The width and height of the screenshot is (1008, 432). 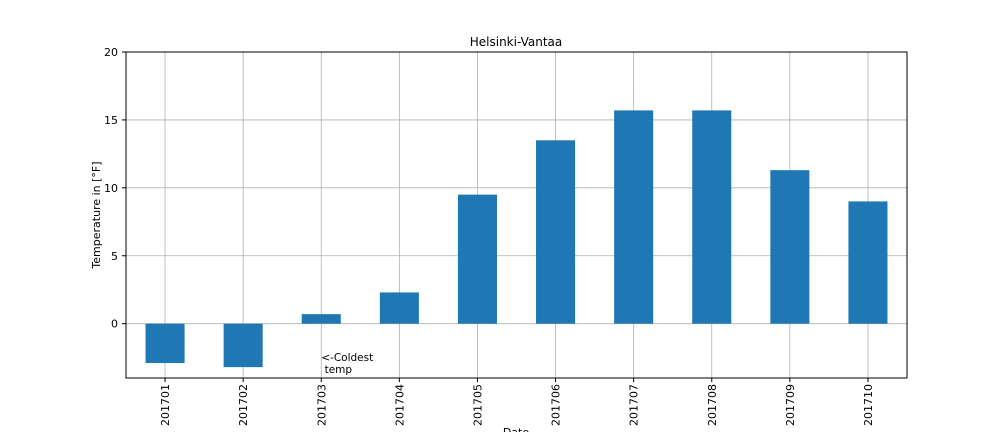 What do you see at coordinates (114, 324) in the screenshot?
I see `y-tick-label: 0` at bounding box center [114, 324].